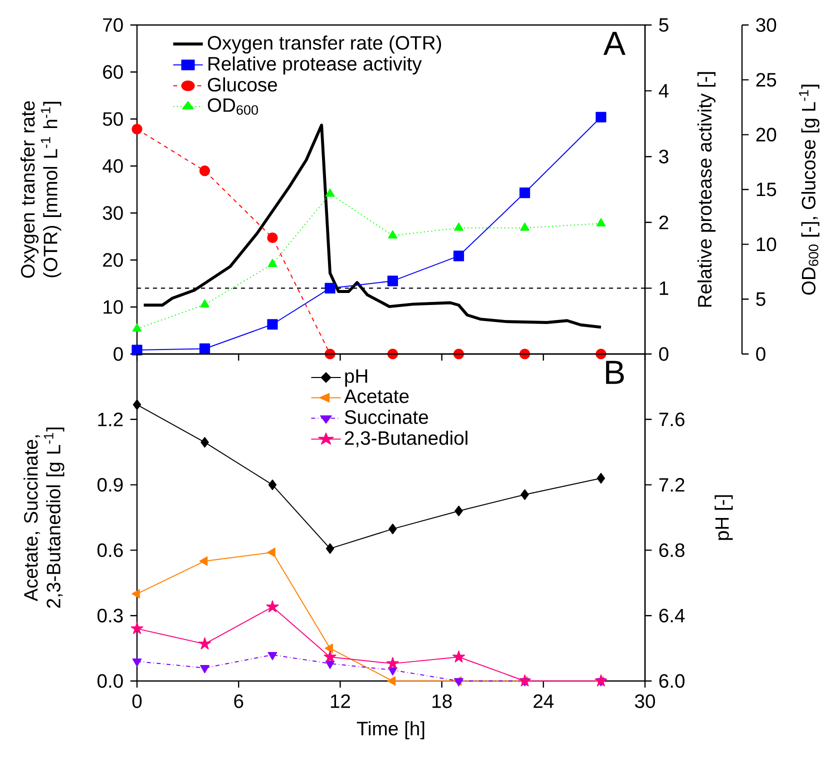  What do you see at coordinates (112, 166) in the screenshot?
I see `y-tick-label: 40` at bounding box center [112, 166].